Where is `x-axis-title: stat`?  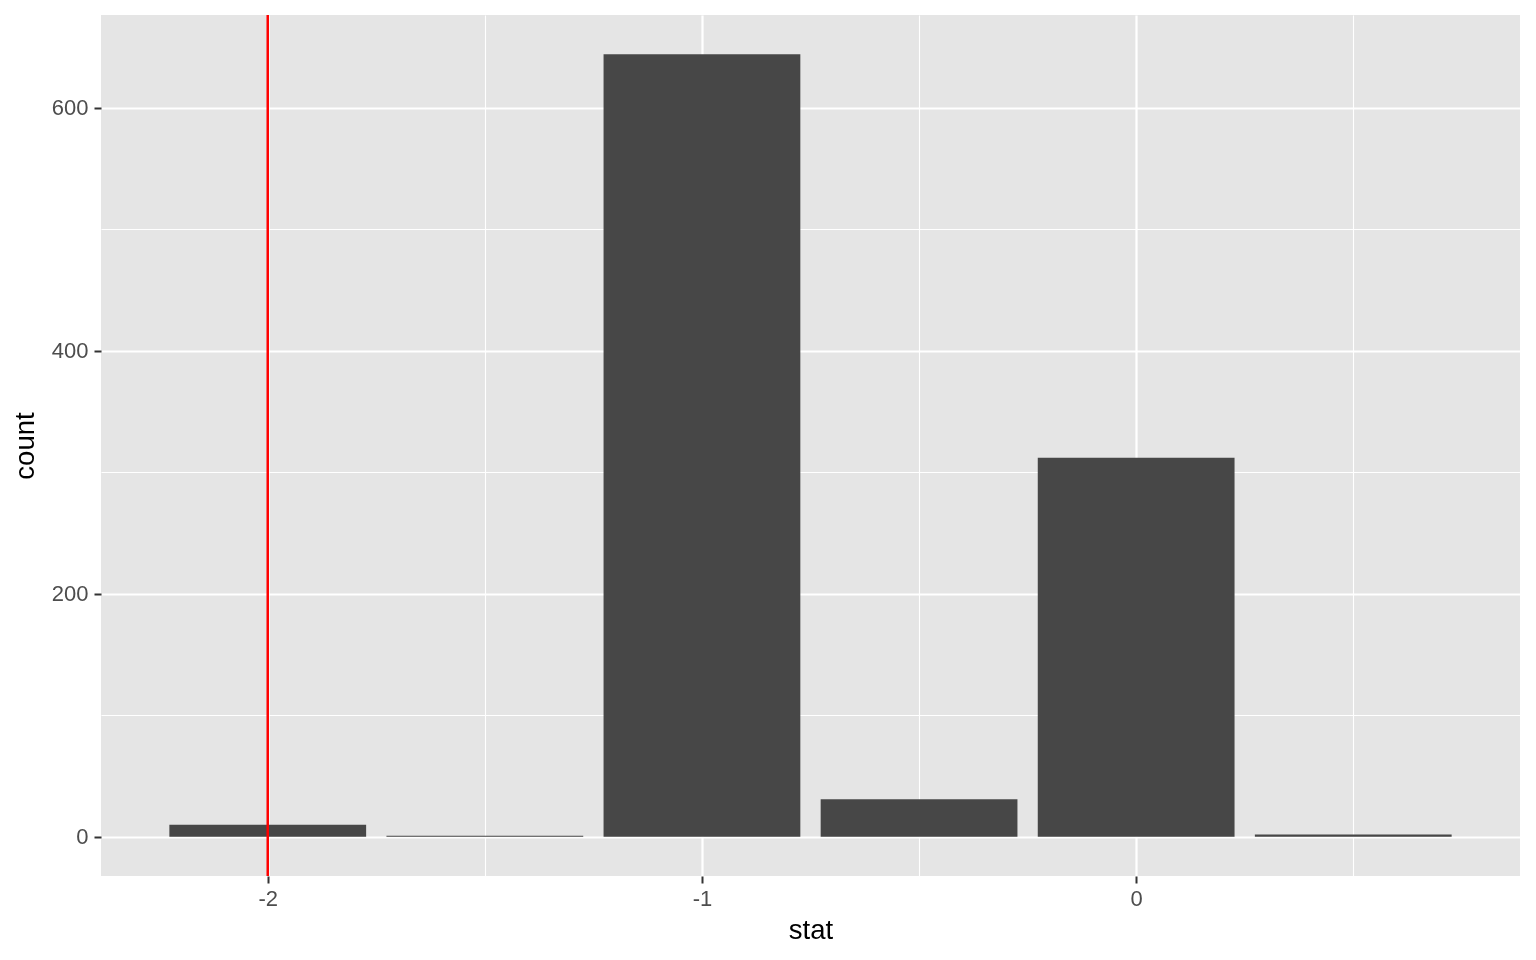 x-axis-title: stat is located at coordinates (811, 929).